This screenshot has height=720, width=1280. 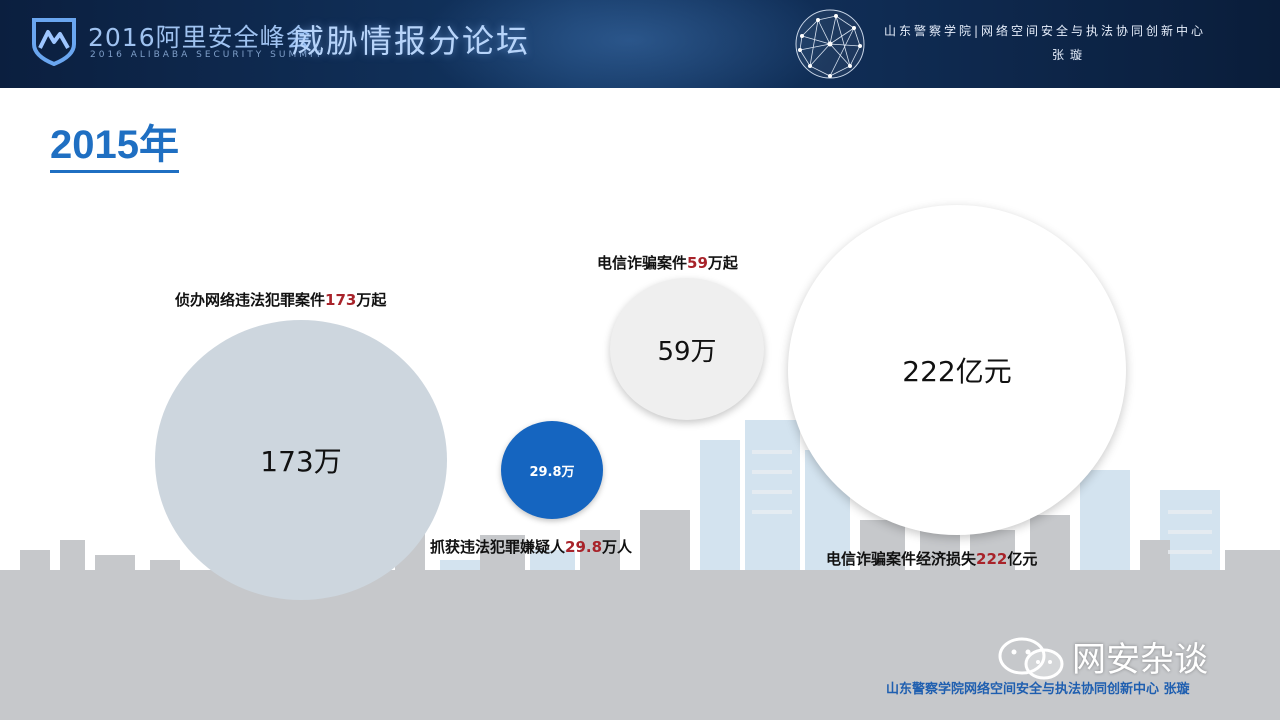 I want to click on bubble-telecom-fraud-cases: 59万, so click(x=687, y=349).